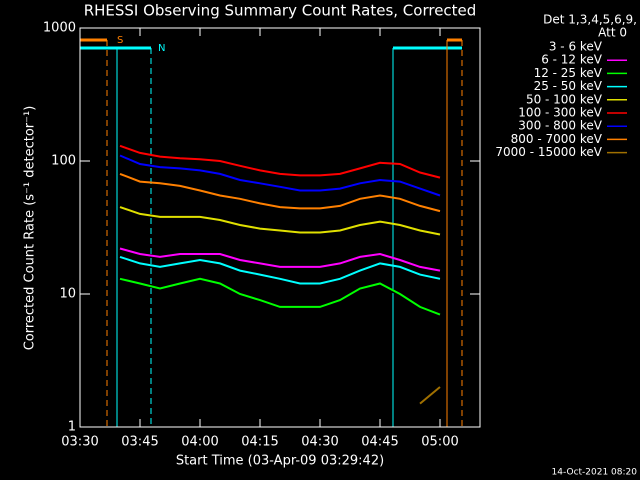  Describe the element at coordinates (560, 113) in the screenshot. I see `legend-label: 100 - 300 keV` at that location.